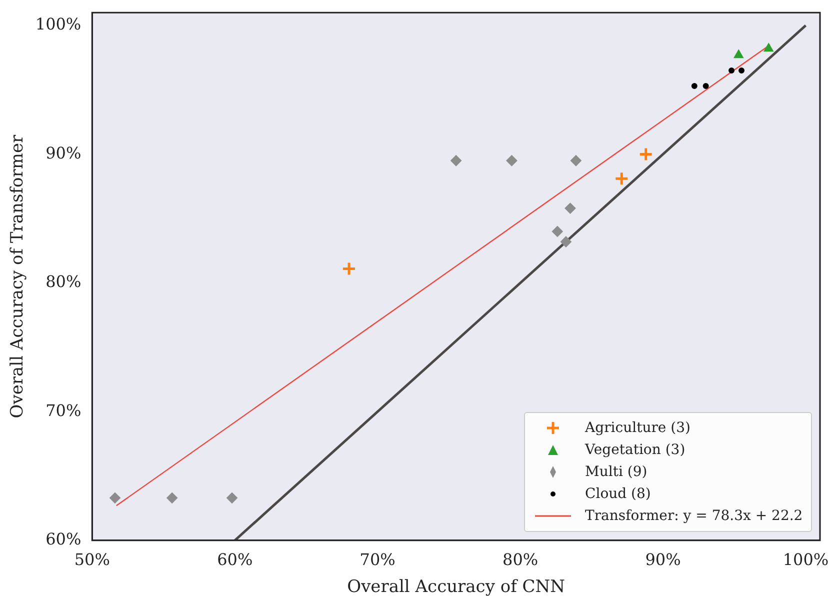 This screenshot has height=606, width=838. Describe the element at coordinates (456, 587) in the screenshot. I see `x-axis-title: Overall Accuracy of CNN` at that location.